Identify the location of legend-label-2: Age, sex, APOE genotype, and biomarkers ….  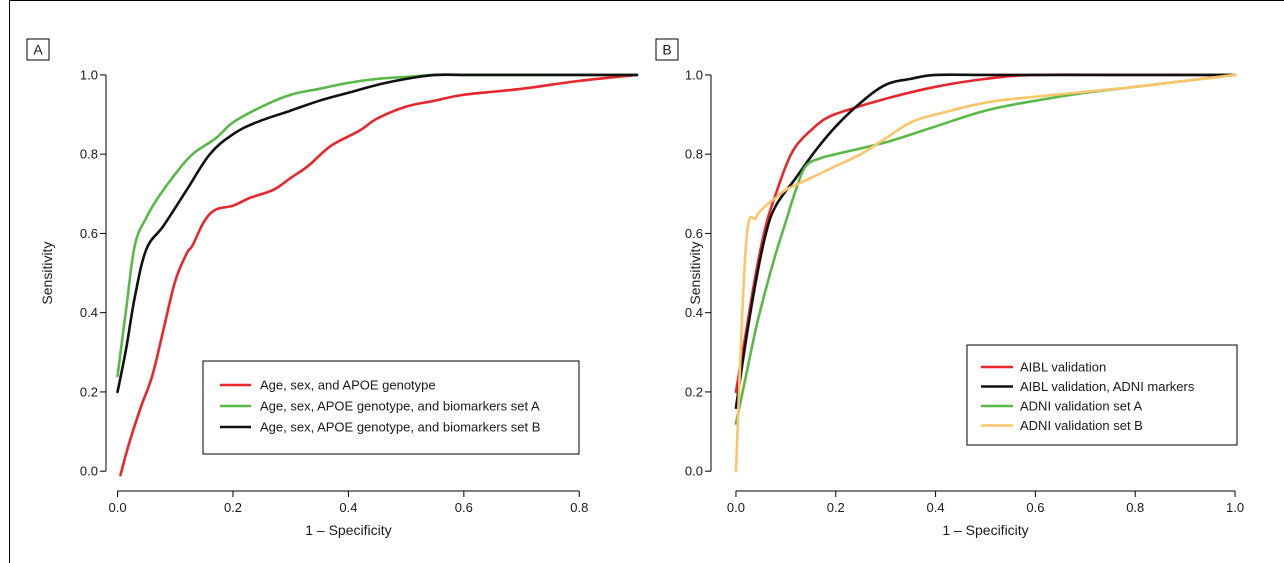
(400, 406).